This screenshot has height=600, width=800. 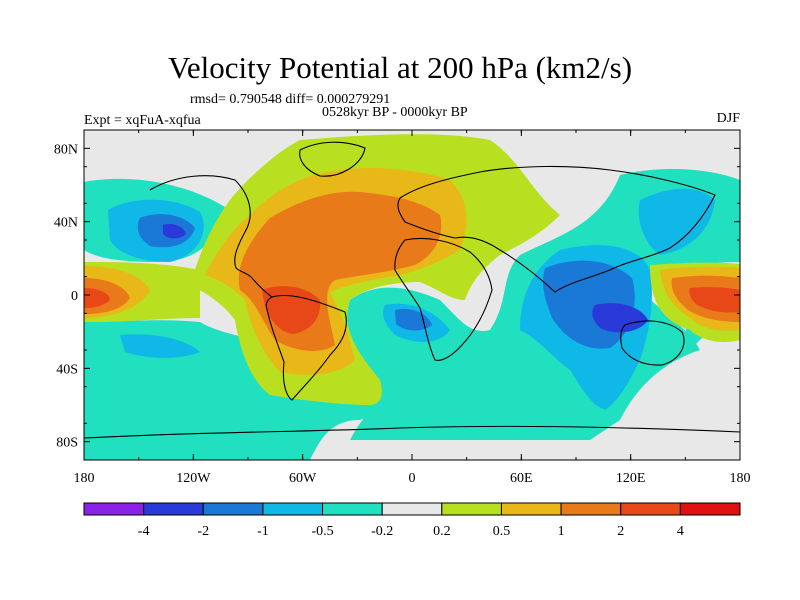 What do you see at coordinates (67, 369) in the screenshot?
I see `y-tick-label: 40S` at bounding box center [67, 369].